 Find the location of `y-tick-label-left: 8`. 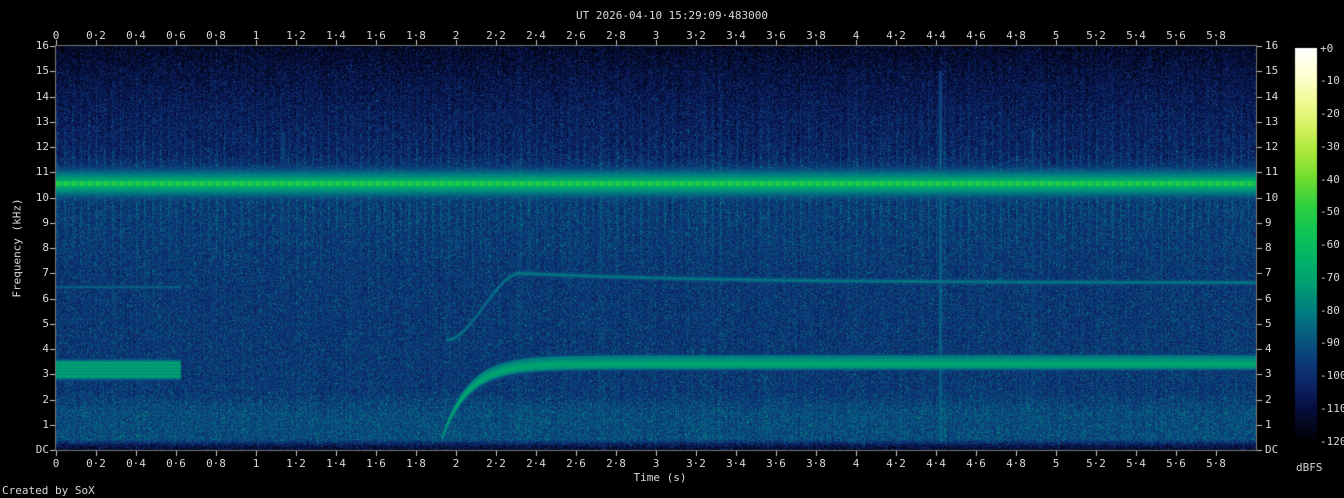

y-tick-label-left: 8 is located at coordinates (45, 247).